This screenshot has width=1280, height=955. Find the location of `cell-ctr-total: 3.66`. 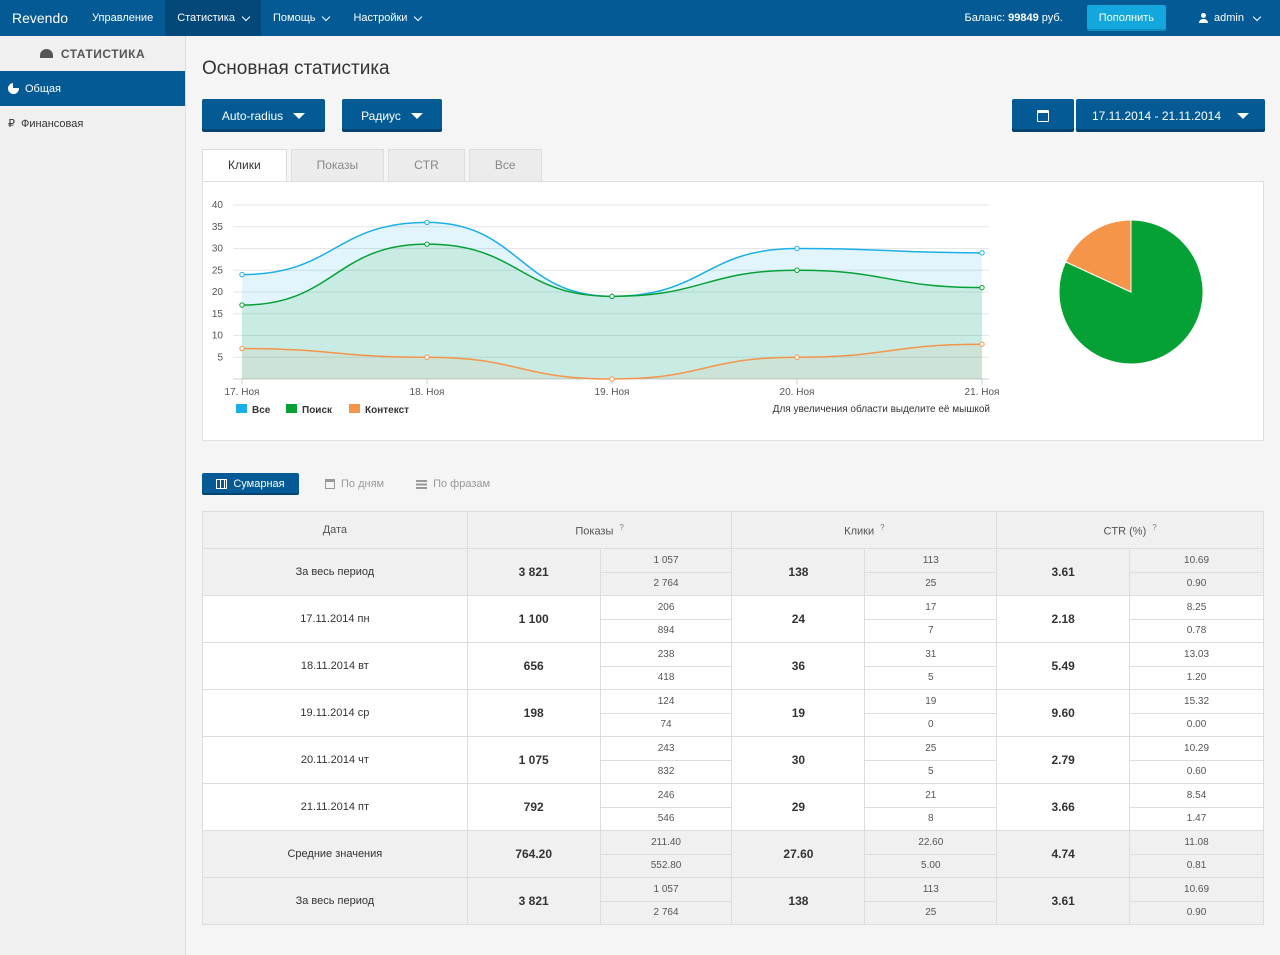

cell-ctr-total: 3.66 is located at coordinates (1063, 807).